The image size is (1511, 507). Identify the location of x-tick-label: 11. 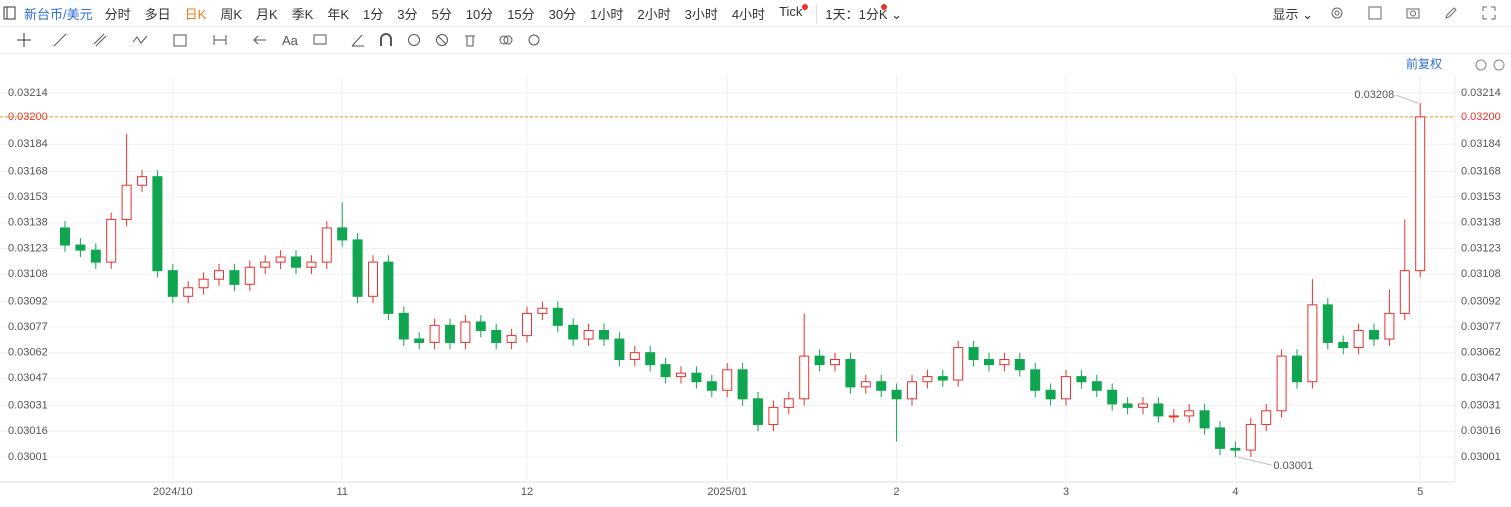
(341, 492).